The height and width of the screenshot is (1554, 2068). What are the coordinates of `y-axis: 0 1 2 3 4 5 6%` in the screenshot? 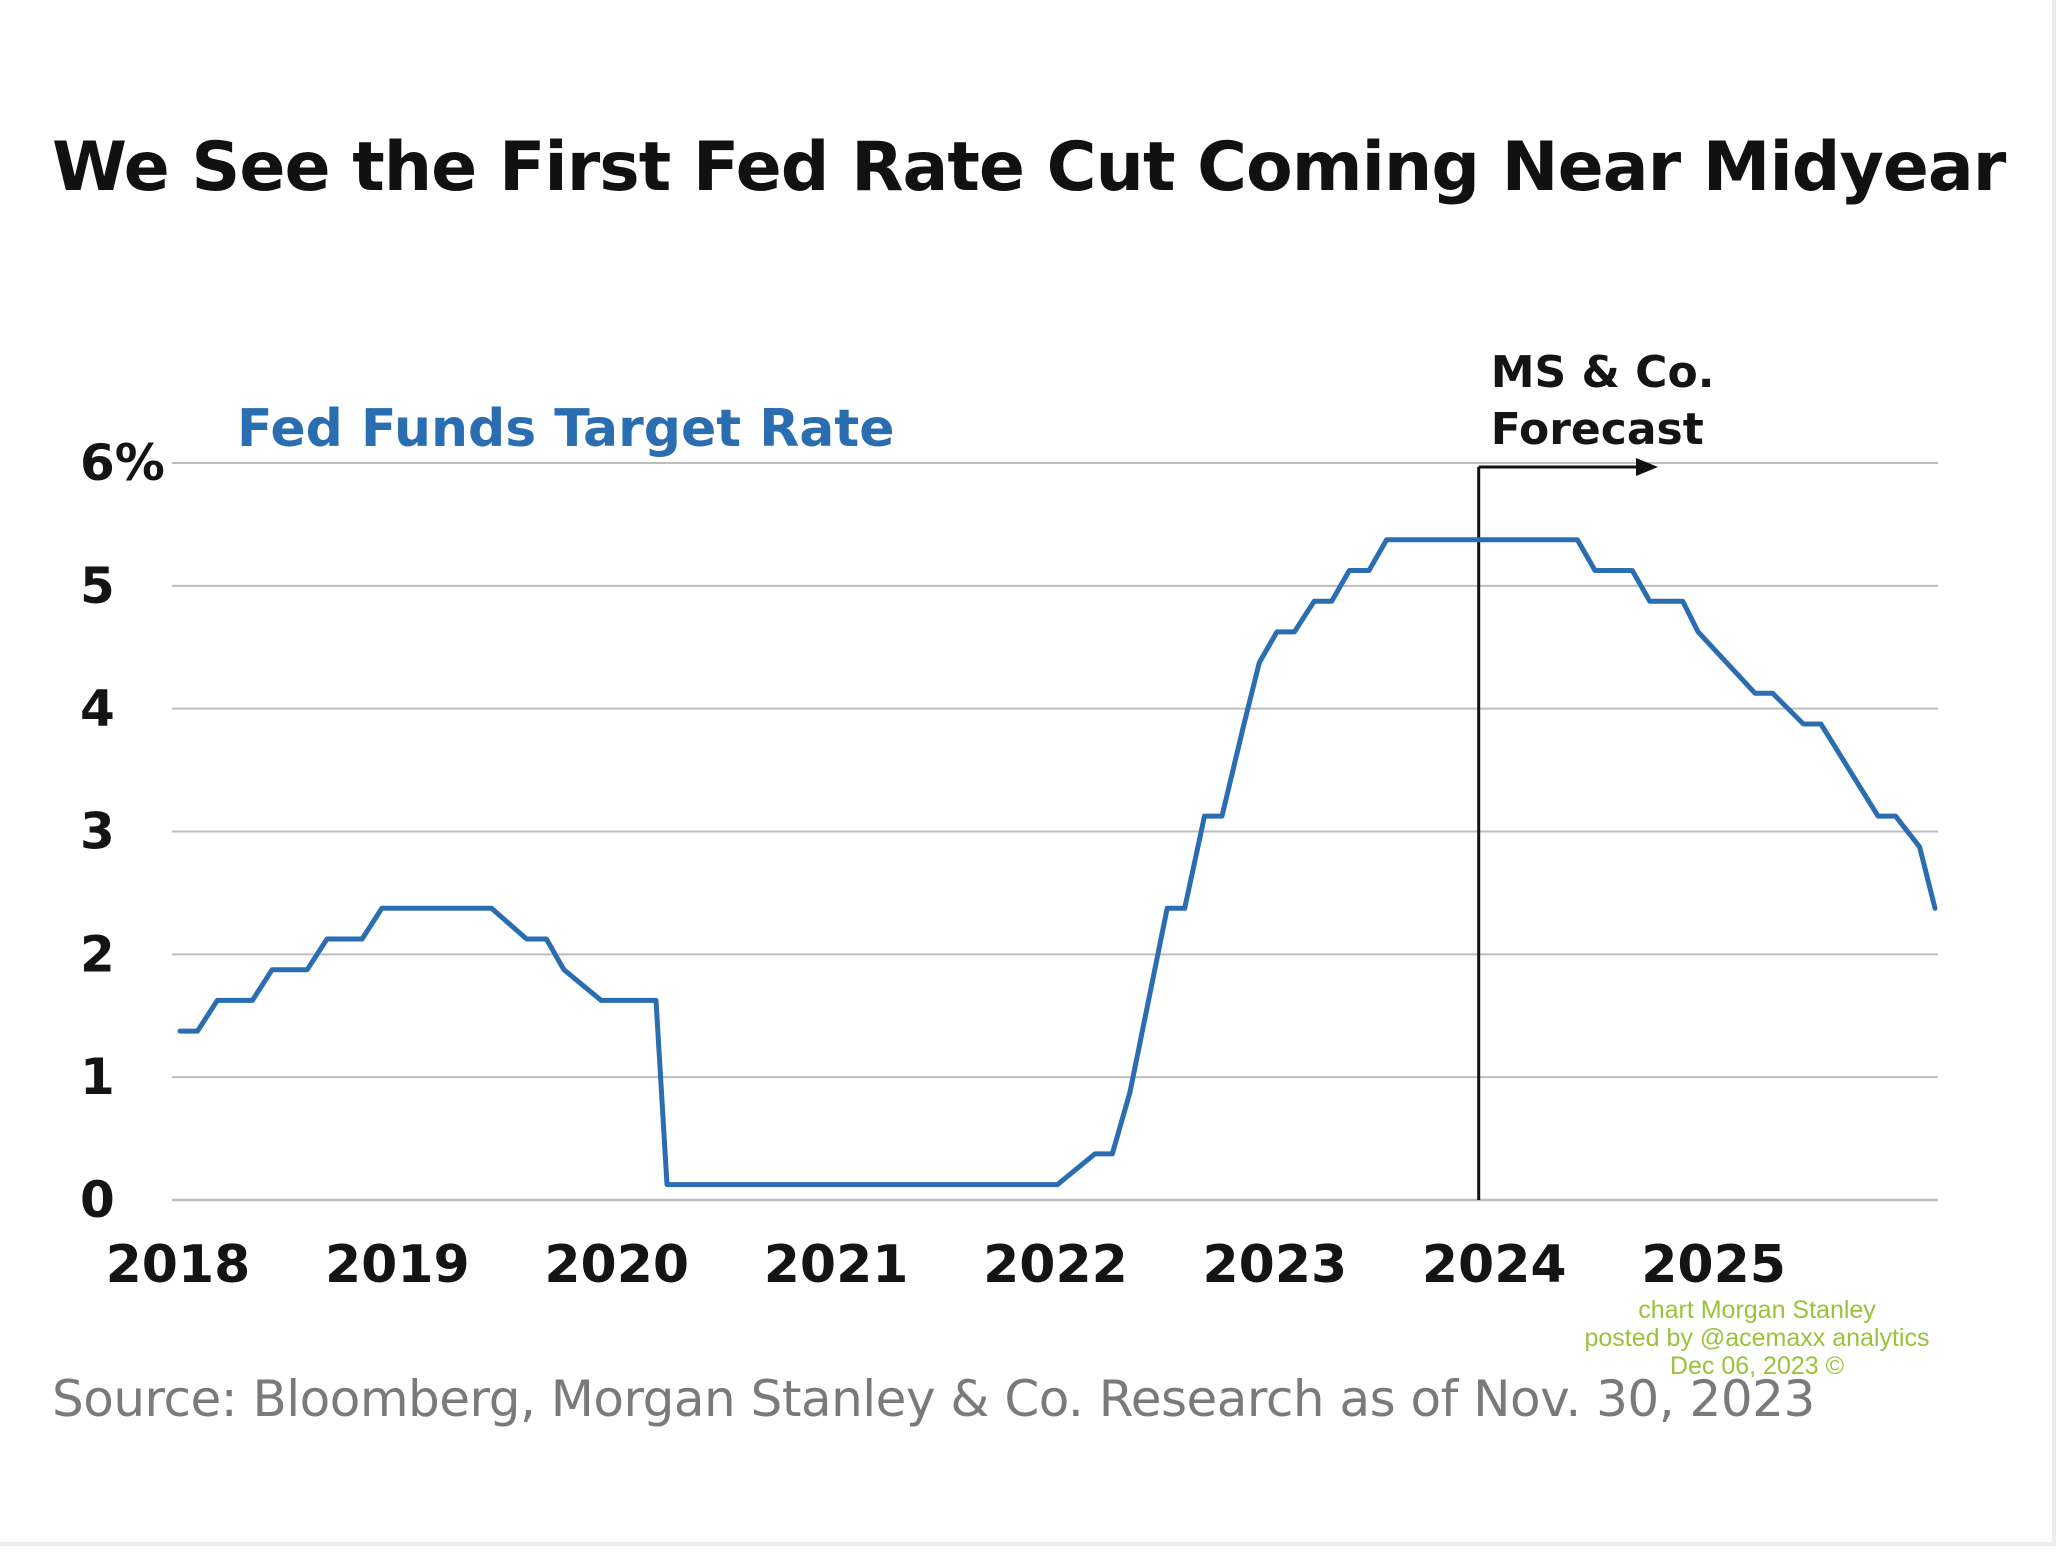 It's located at (122, 831).